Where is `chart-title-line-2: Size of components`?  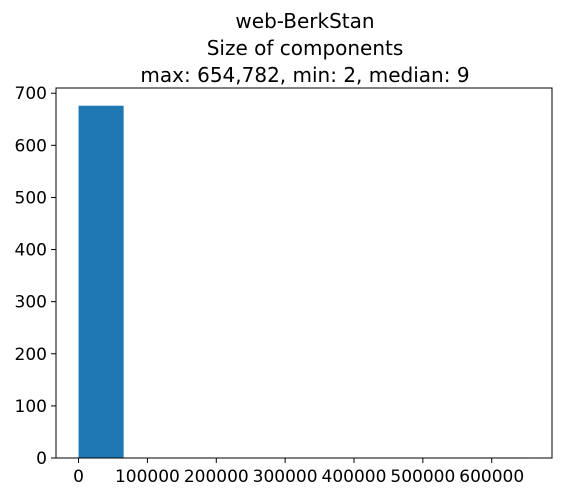
chart-title-line-2: Size of components is located at coordinates (305, 48).